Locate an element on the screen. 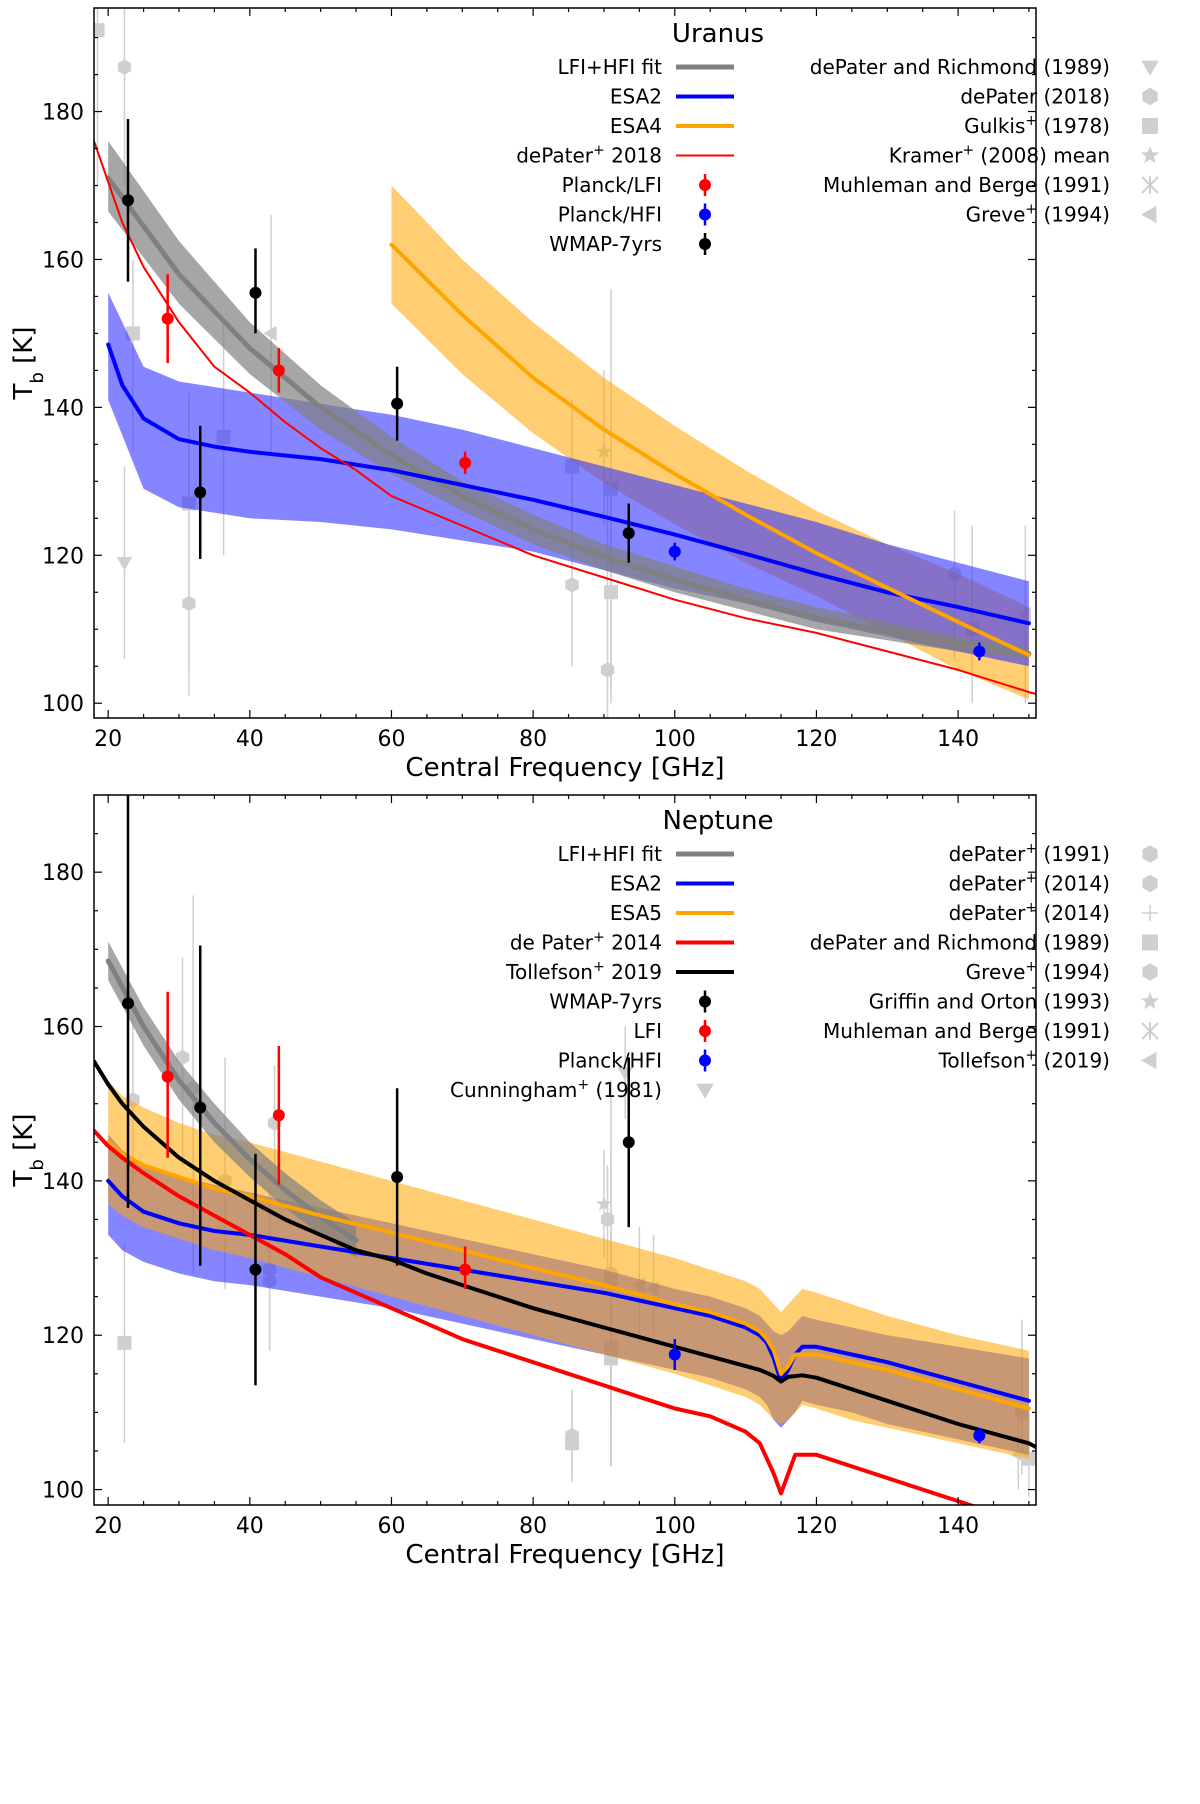  series-esa5 is located at coordinates (568, 1275).